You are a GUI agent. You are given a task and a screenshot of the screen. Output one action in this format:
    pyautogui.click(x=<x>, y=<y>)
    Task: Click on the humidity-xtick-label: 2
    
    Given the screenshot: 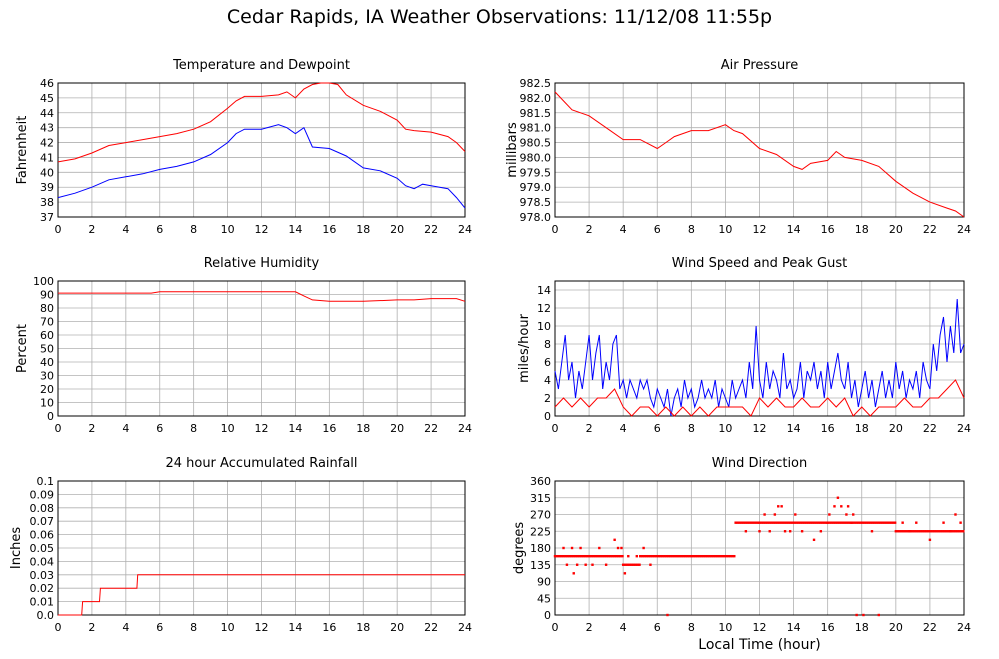 What is the action you would take?
    pyautogui.click(x=91, y=428)
    